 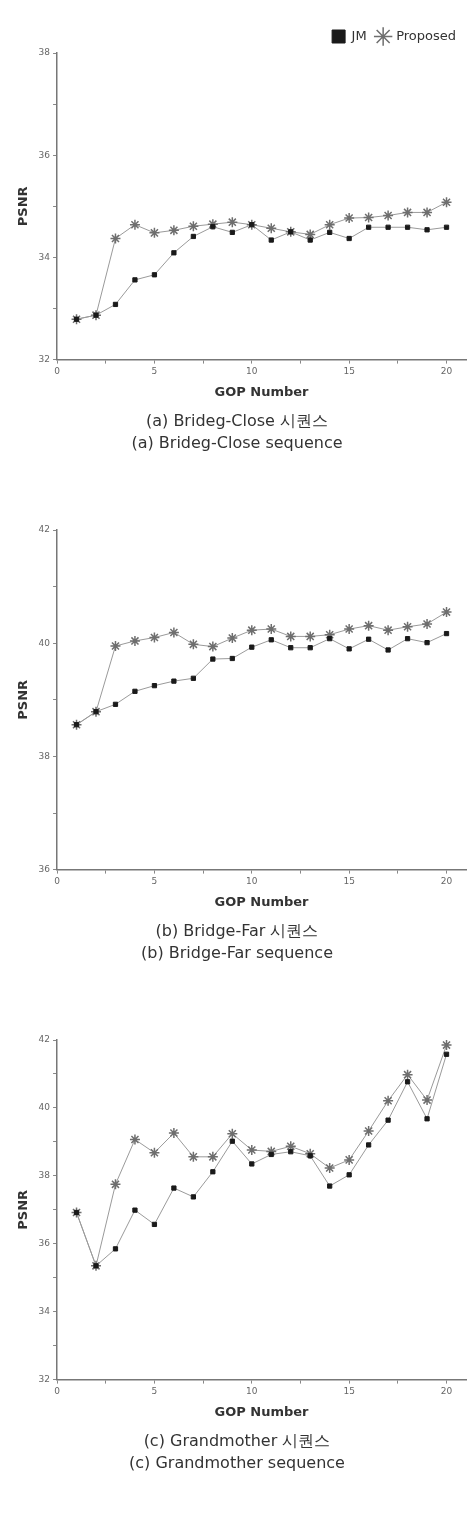 What do you see at coordinates (237, 1463) in the screenshot?
I see `text: (c) Grandmother sequence` at bounding box center [237, 1463].